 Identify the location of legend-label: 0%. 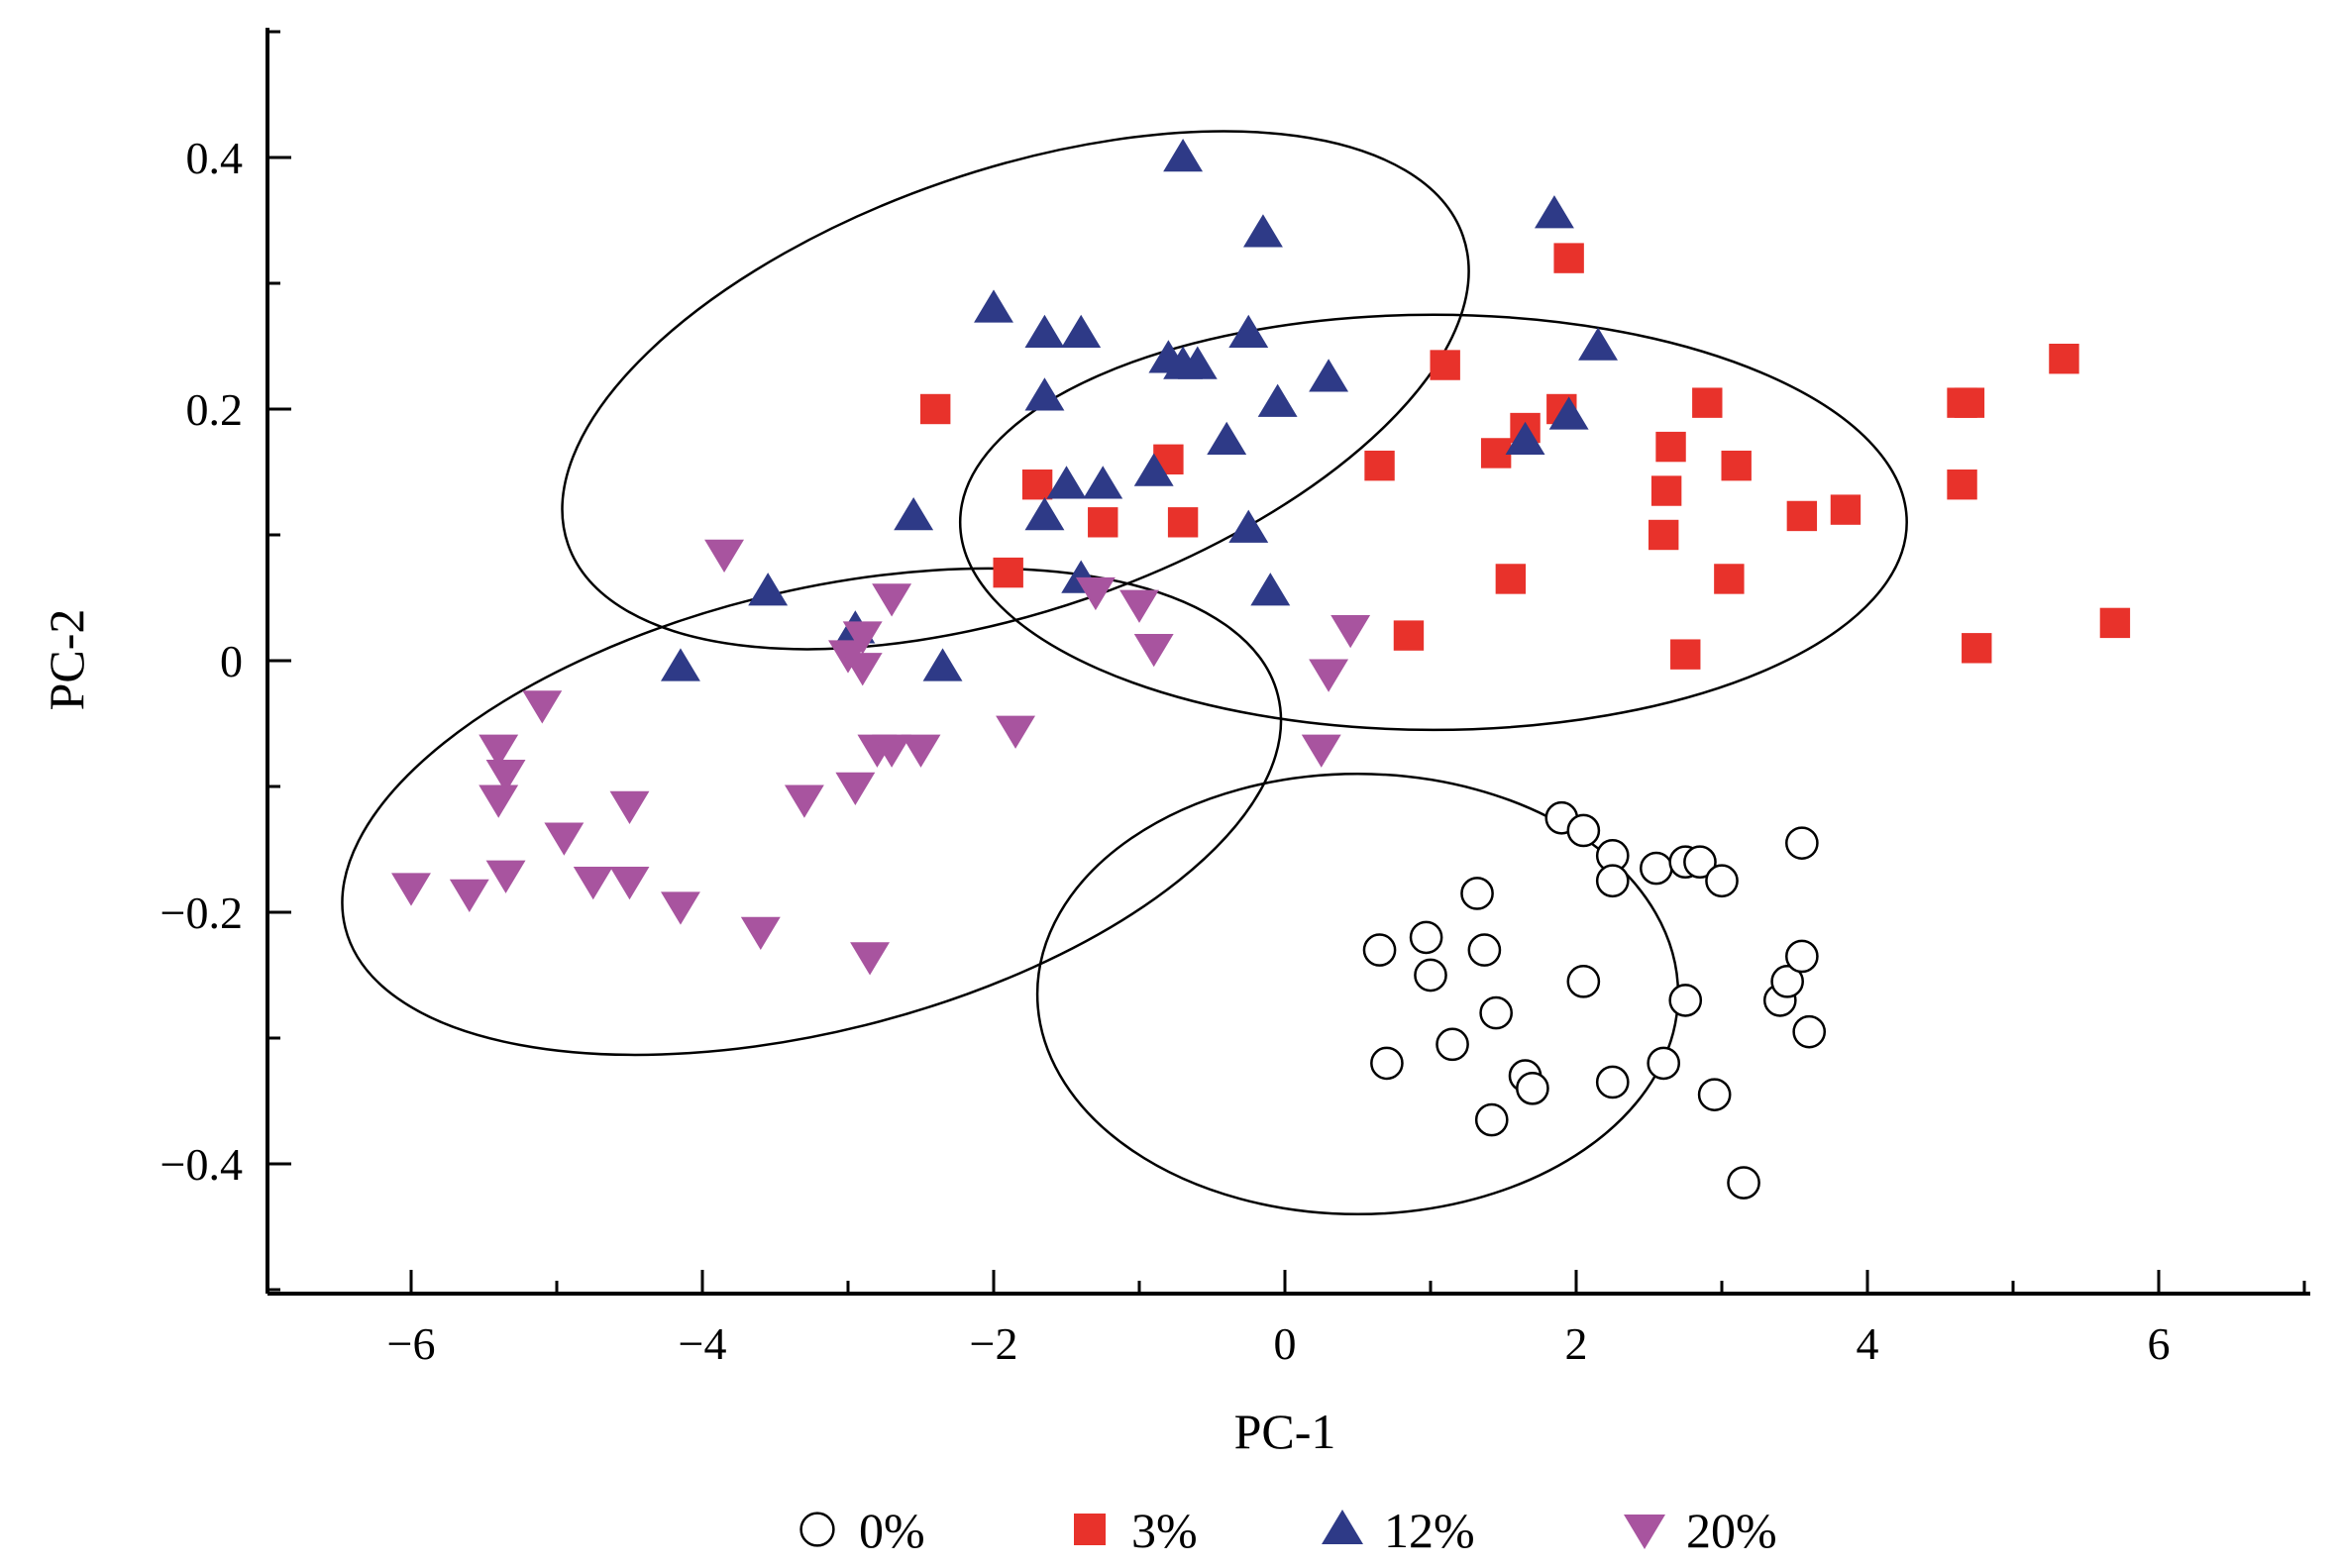
(892, 1531).